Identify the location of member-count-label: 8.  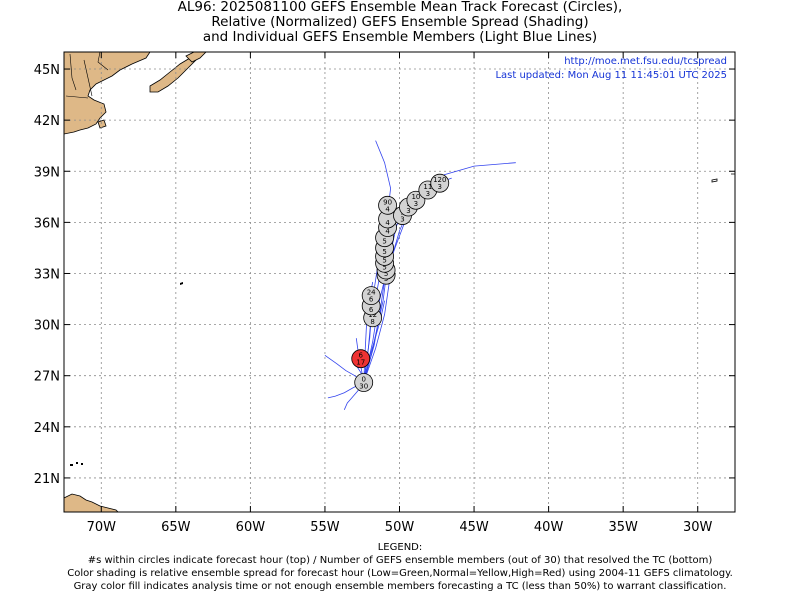
(372, 322).